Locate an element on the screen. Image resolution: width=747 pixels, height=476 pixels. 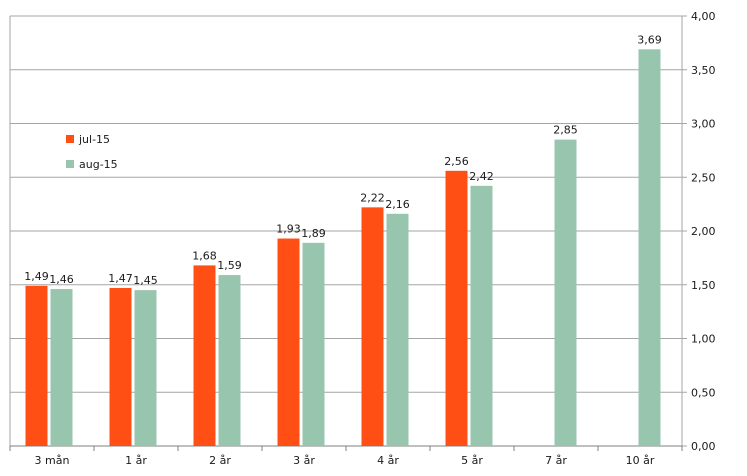
y-tick-label: 2,00 is located at coordinates (703, 231).